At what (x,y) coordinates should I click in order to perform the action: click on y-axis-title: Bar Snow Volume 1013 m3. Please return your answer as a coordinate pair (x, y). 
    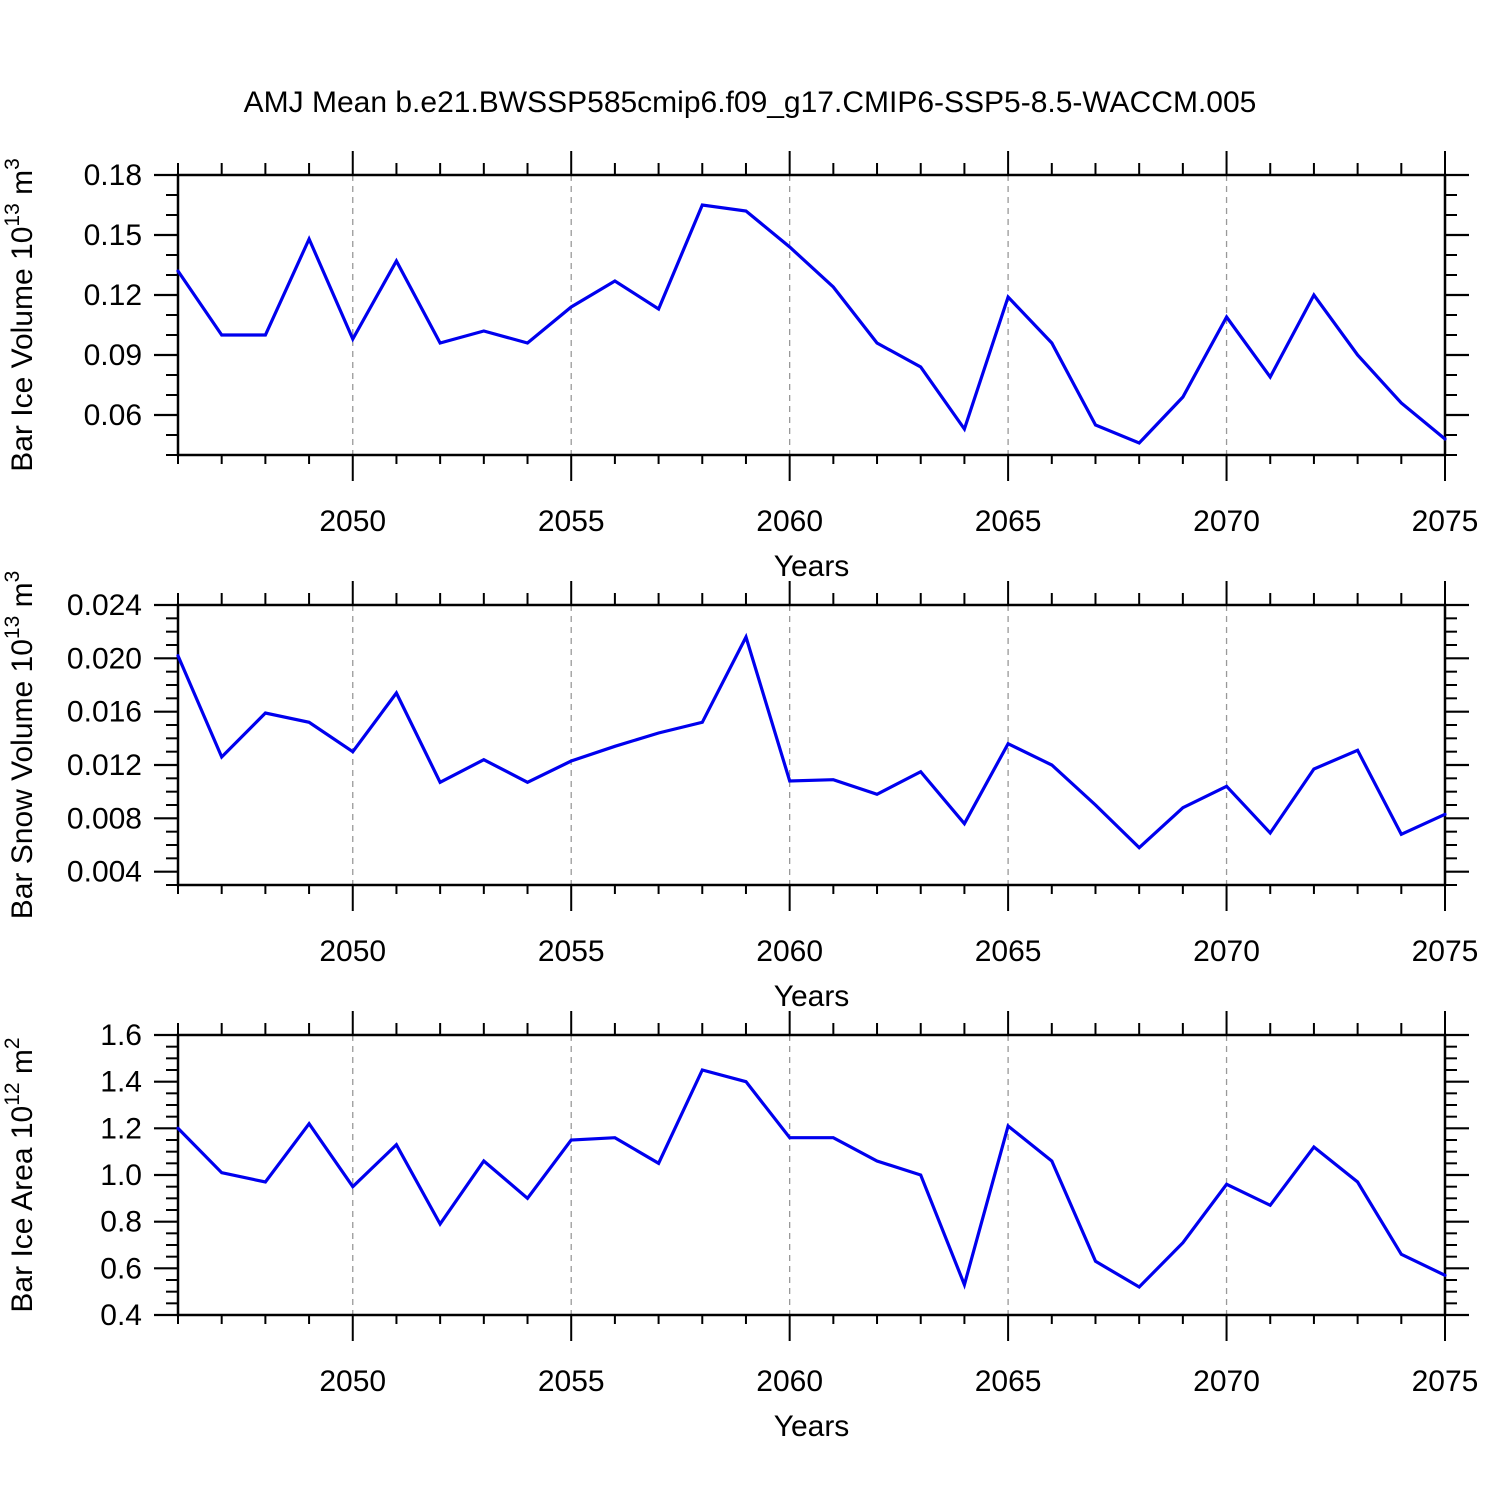
    Looking at the image, I should click on (20, 745).